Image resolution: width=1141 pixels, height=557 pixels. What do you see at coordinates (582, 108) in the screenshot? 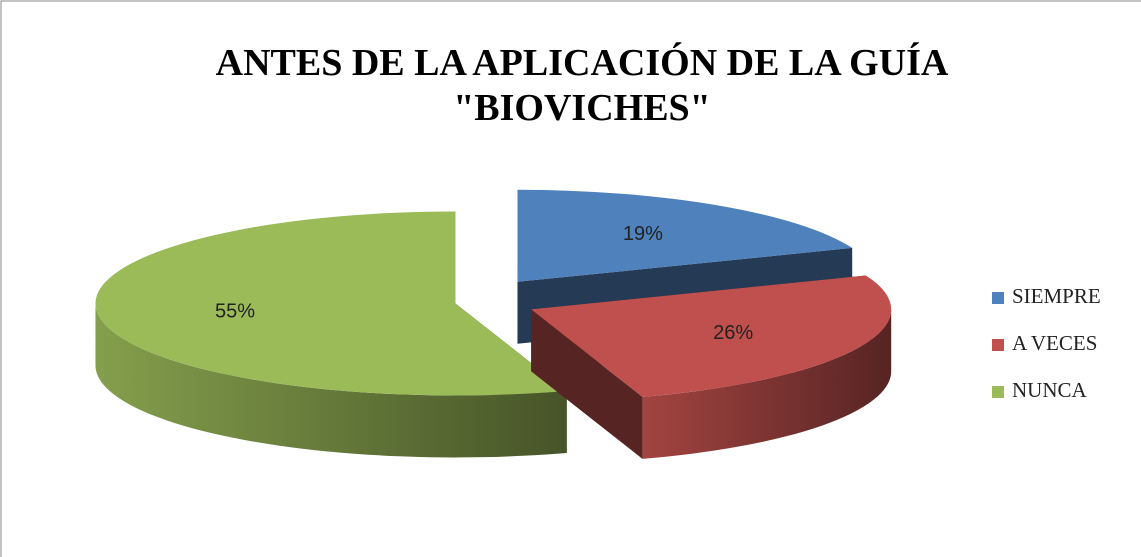
I see `chart-title: "BIOVICHES"` at bounding box center [582, 108].